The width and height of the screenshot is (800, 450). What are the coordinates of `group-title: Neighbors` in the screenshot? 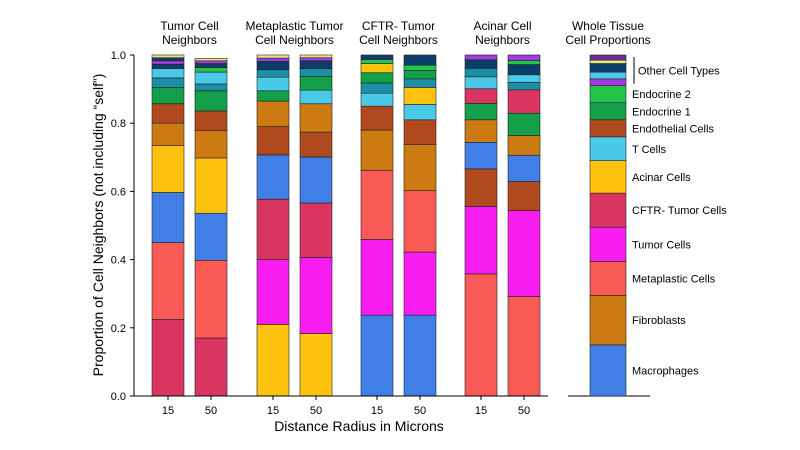 It's located at (502, 40).